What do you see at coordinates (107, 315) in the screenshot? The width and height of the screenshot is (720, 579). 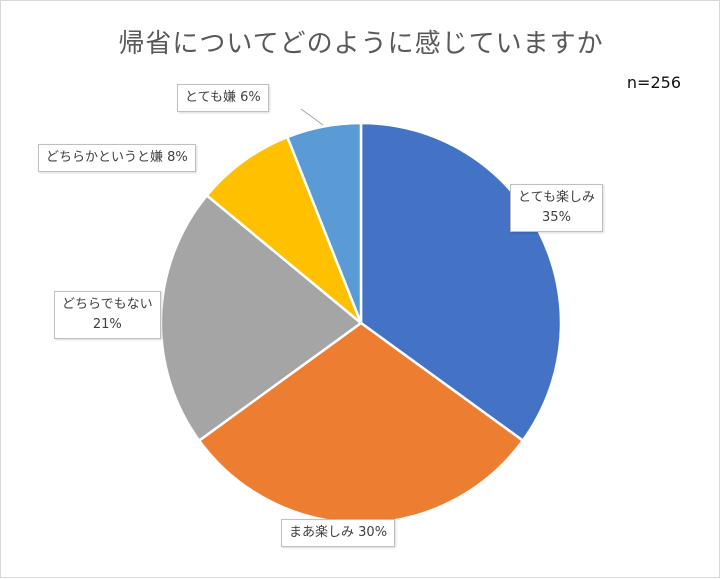 I see `data-label-dochira-demo-nai: どちらでもない 21%` at bounding box center [107, 315].